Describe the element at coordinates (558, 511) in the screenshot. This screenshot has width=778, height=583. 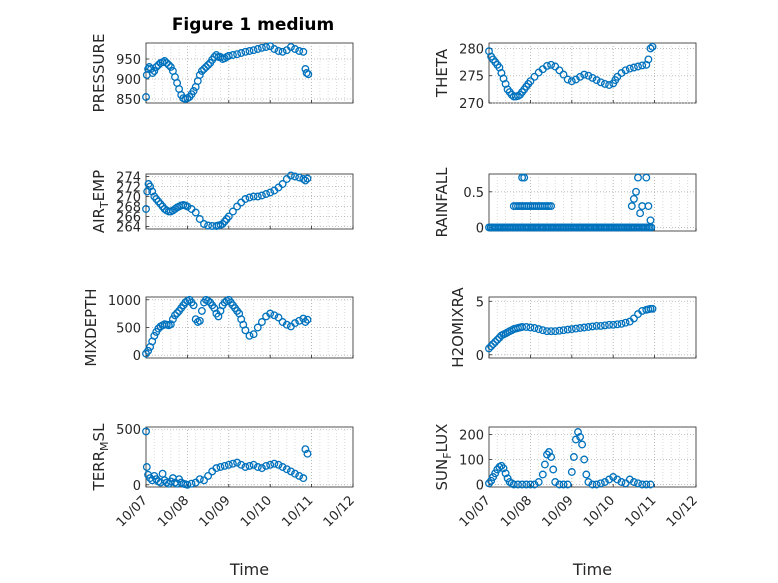
I see `x-tick-label: 10/09` at that location.